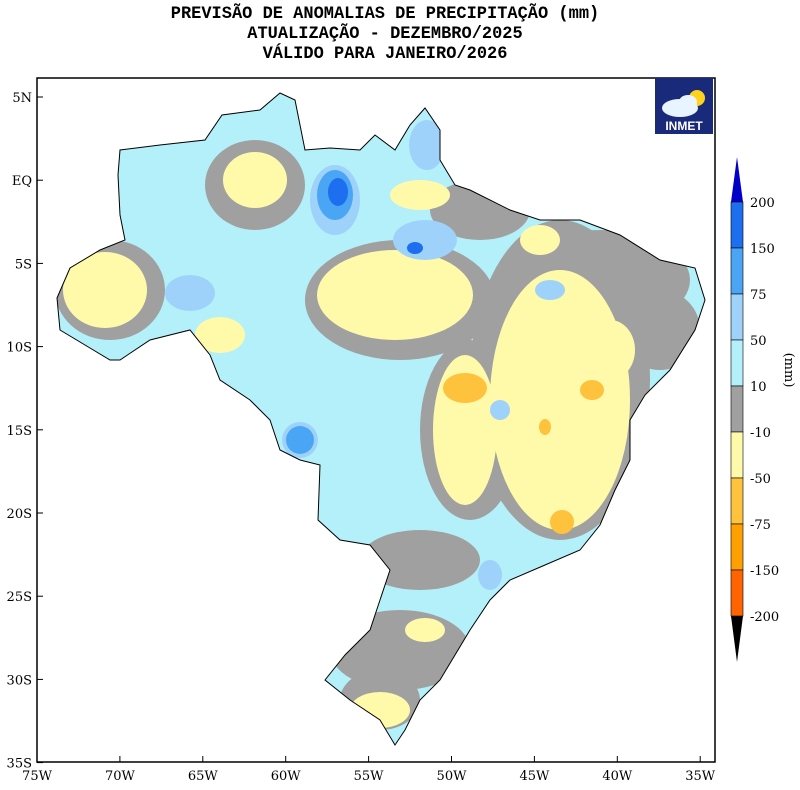  I want to click on lon-tick-label: 50W, so click(452, 776).